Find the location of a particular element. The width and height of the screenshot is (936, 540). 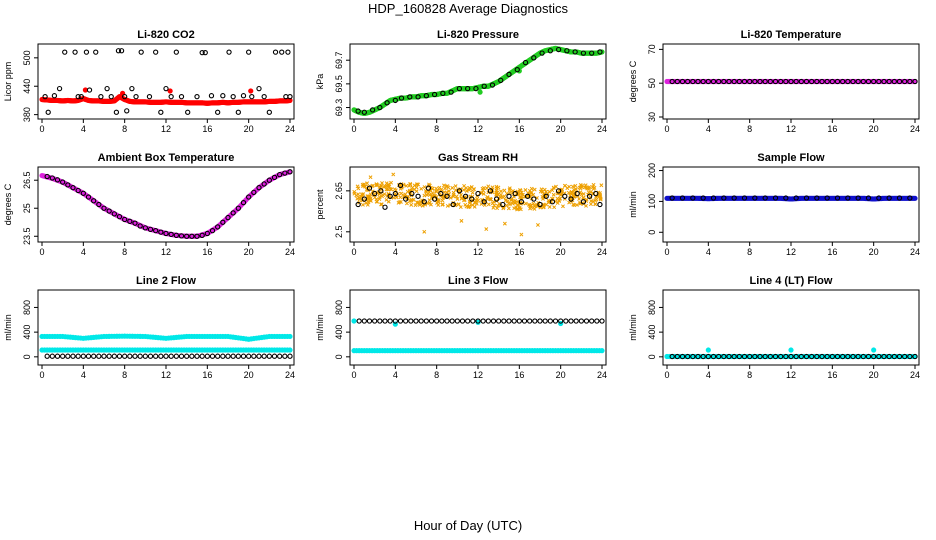

y-tick-label: 0 is located at coordinates (27, 356).